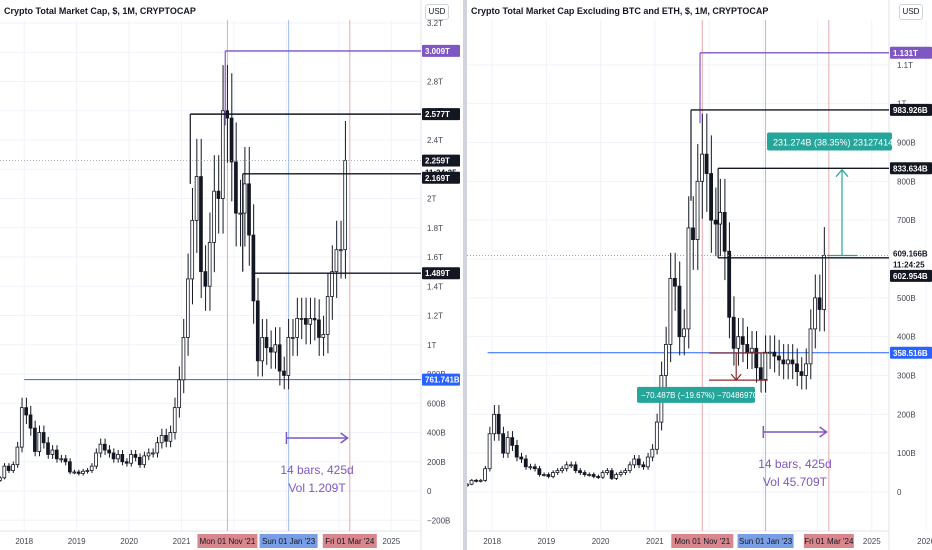 The image size is (932, 550). What do you see at coordinates (706, 395) in the screenshot?
I see `measure-down-text: −70.487B (−19.67%) −70486970823` at bounding box center [706, 395].